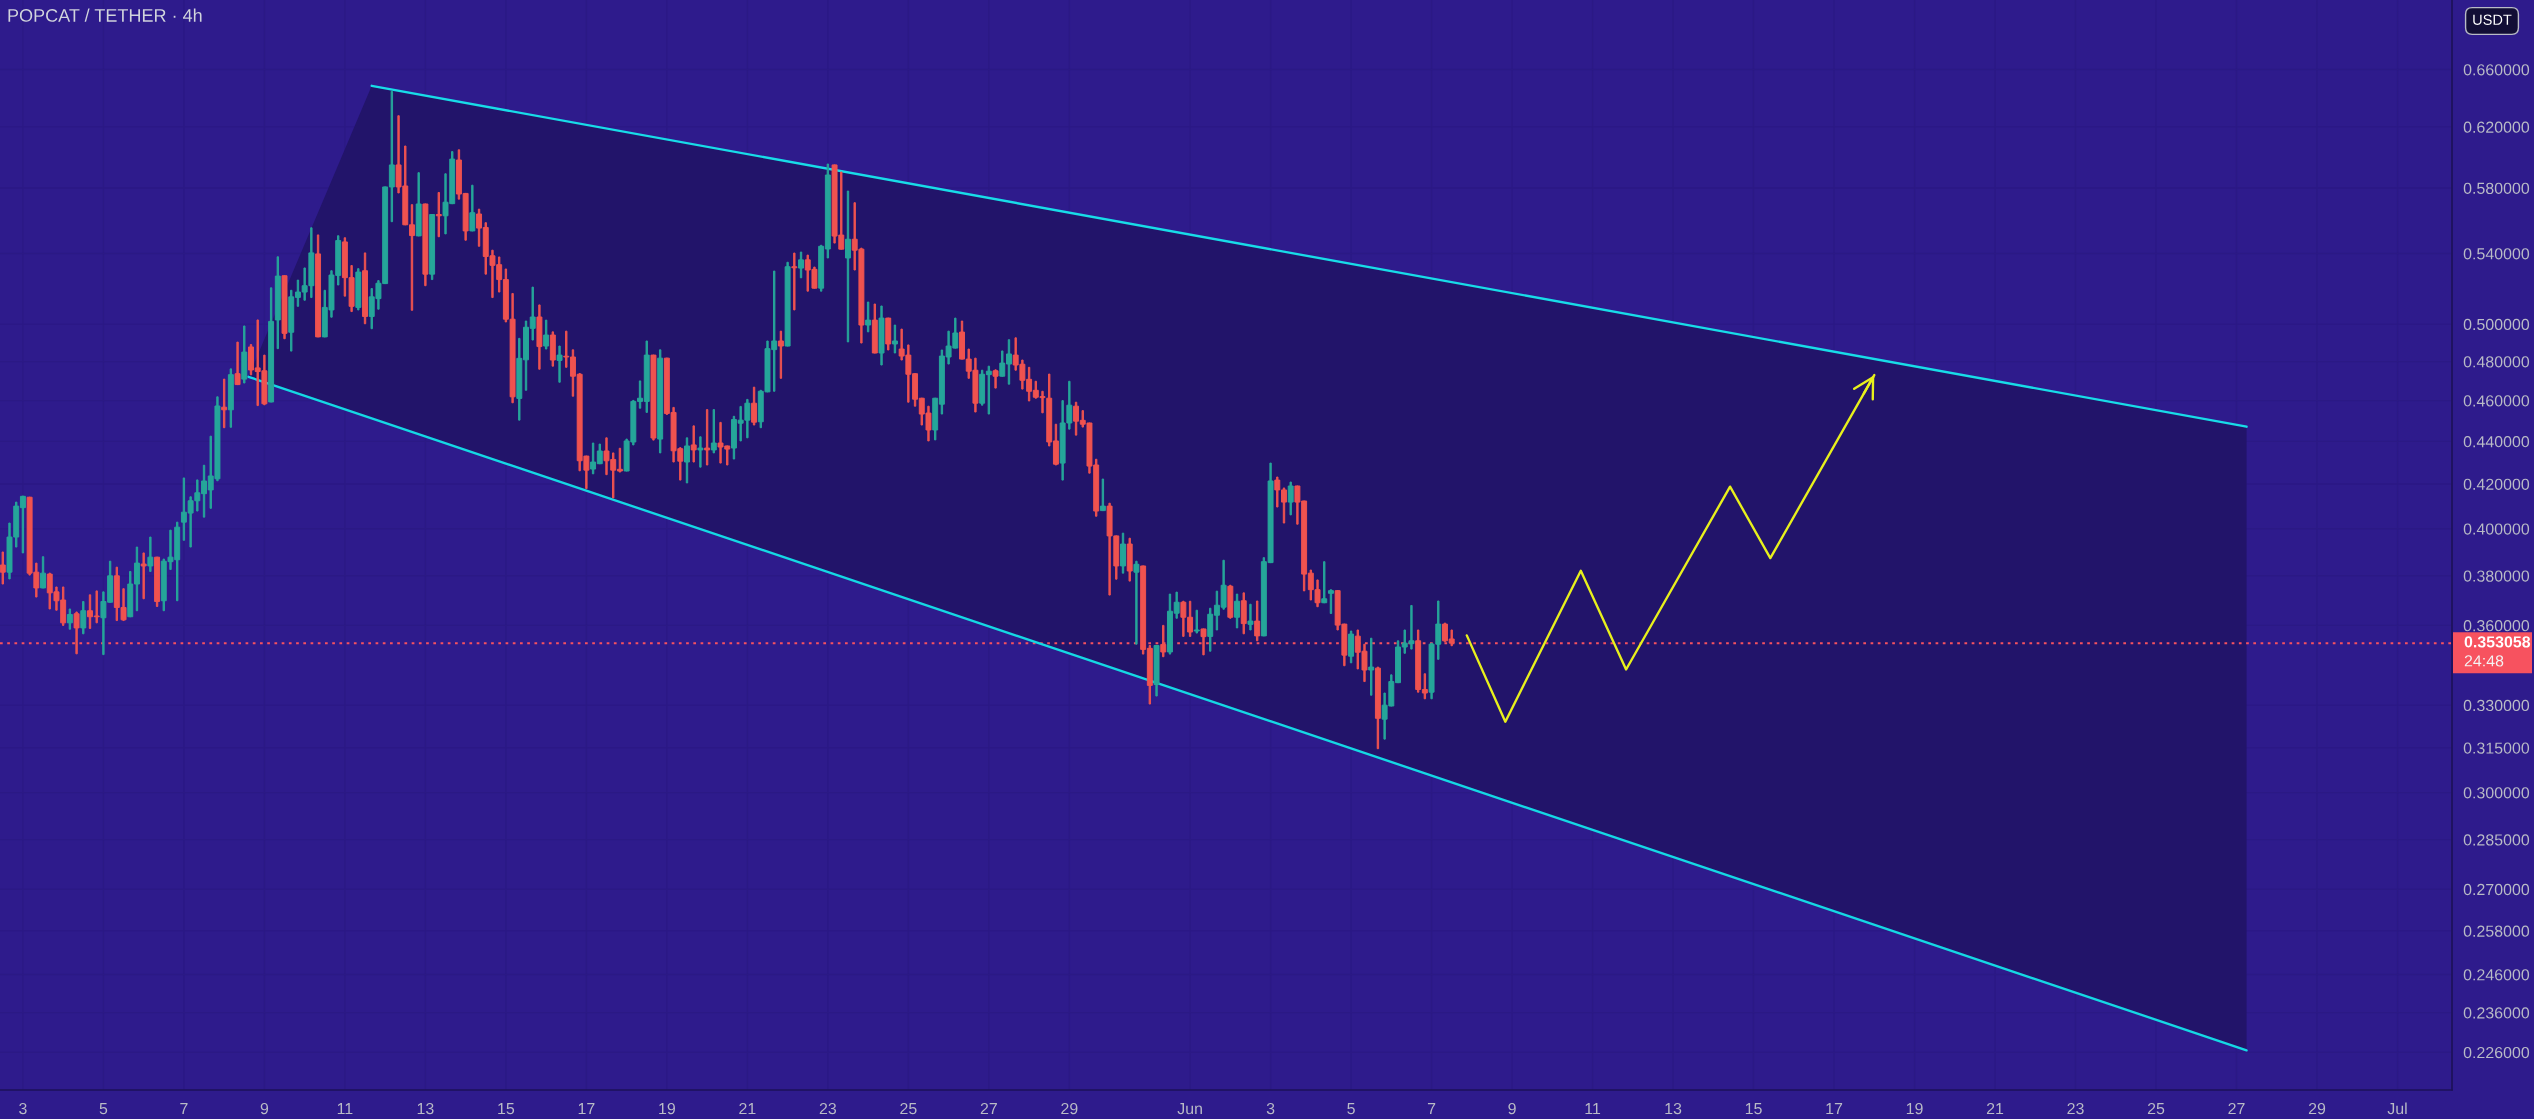  What do you see at coordinates (2496, 975) in the screenshot?
I see `y-tick-label: 0.246000` at bounding box center [2496, 975].